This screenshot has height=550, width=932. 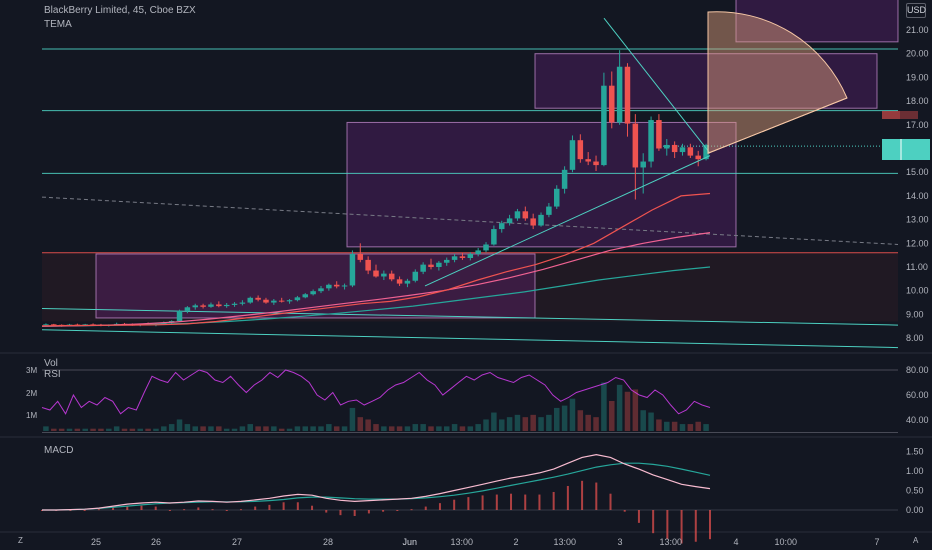 I want to click on alert-marker, so click(x=891, y=115).